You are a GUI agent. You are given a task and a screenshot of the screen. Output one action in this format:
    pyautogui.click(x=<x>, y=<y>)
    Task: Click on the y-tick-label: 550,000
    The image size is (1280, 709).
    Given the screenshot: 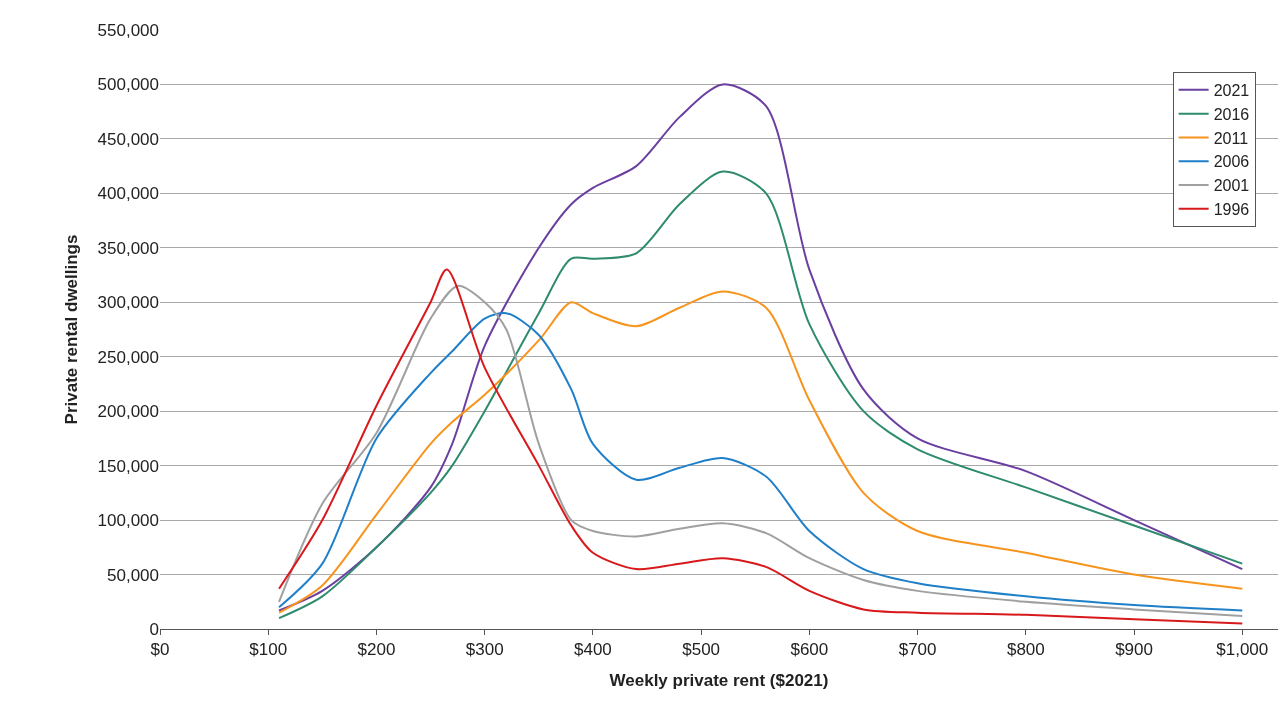 What is the action you would take?
    pyautogui.click(x=128, y=30)
    